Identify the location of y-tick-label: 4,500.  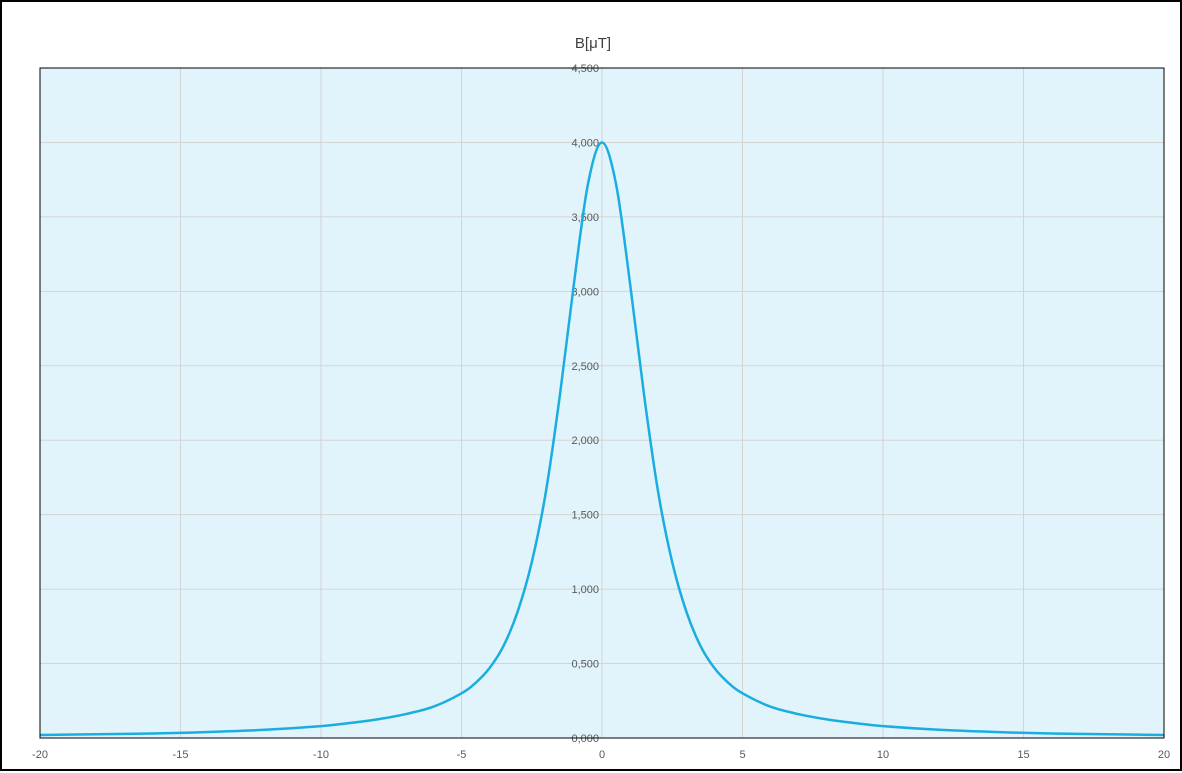
(585, 69).